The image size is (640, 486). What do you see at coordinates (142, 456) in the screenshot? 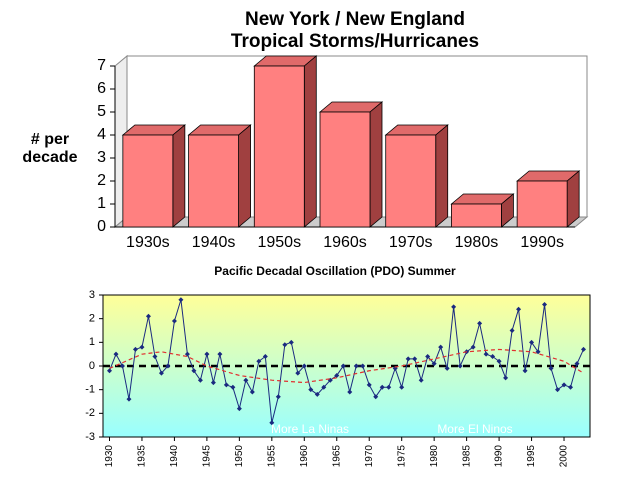
I see `x-tick-label: 1935` at bounding box center [142, 456].